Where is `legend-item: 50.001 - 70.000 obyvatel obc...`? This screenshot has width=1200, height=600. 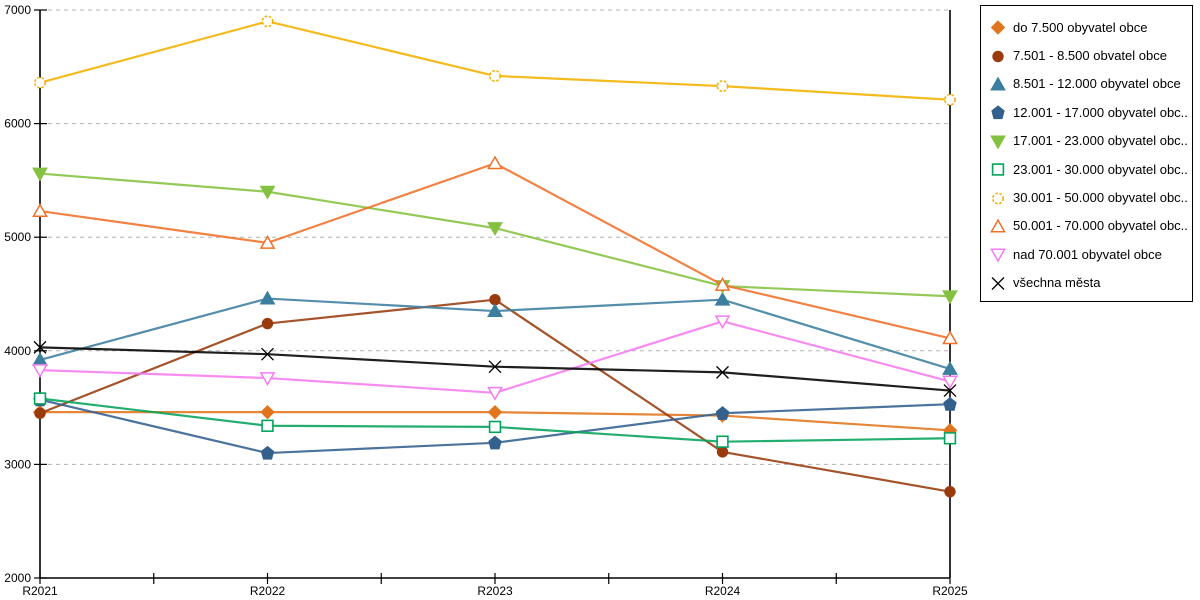
legend-item: 50.001 - 70.000 obyvatel obc... is located at coordinates (1089, 226).